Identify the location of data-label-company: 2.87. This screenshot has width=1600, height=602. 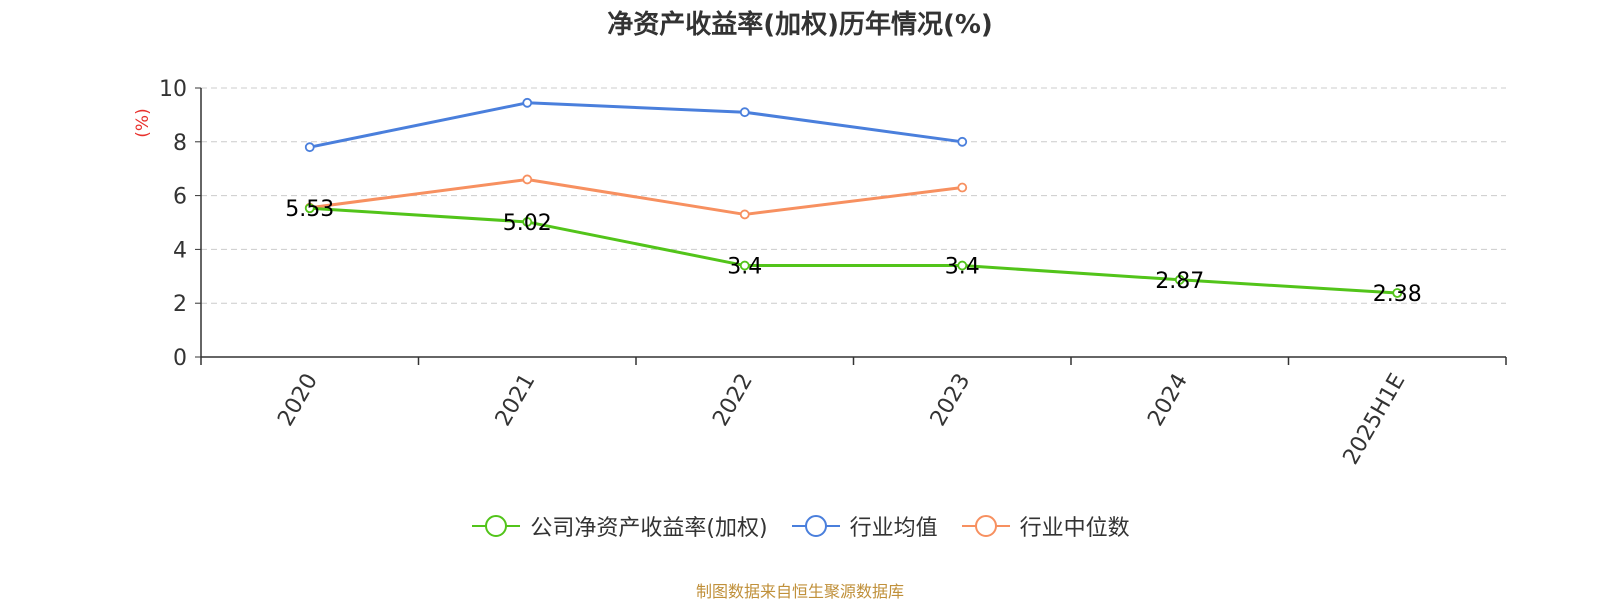
(1179, 281).